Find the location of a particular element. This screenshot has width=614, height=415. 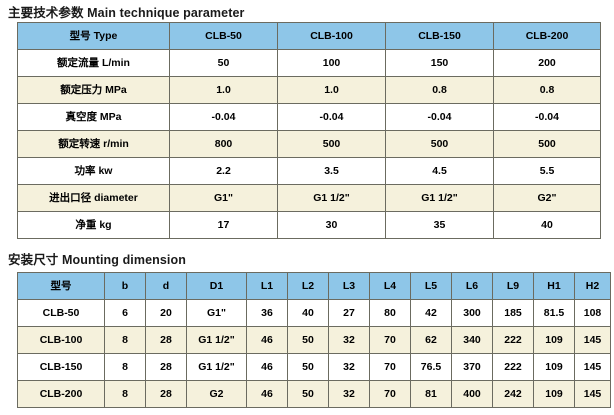

cell-value: 370 is located at coordinates (472, 367).